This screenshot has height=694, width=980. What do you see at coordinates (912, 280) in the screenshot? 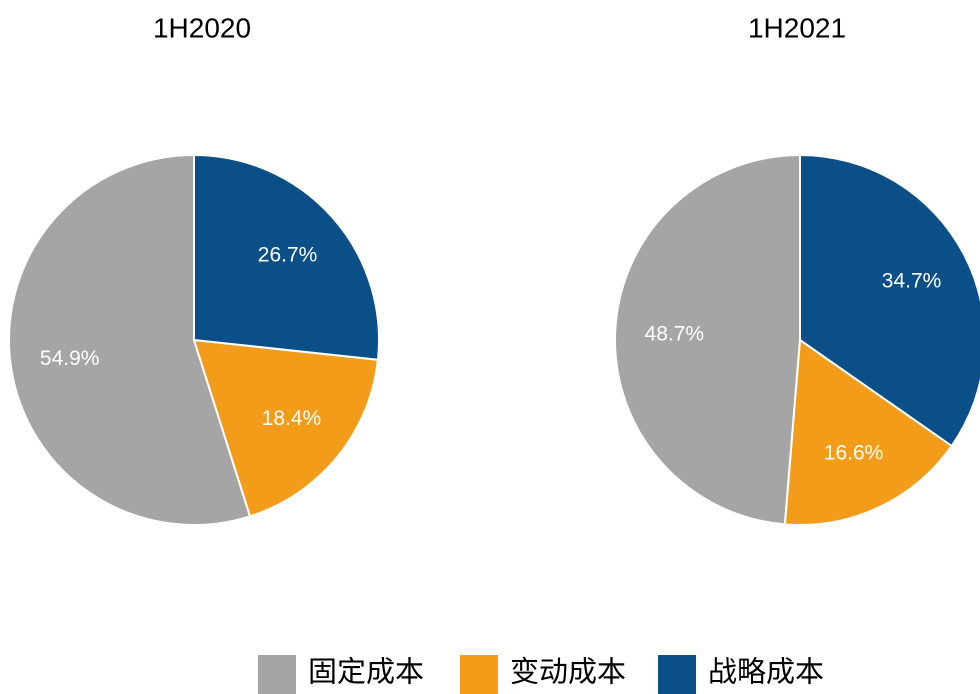
I see `data-label: 34.7%` at bounding box center [912, 280].